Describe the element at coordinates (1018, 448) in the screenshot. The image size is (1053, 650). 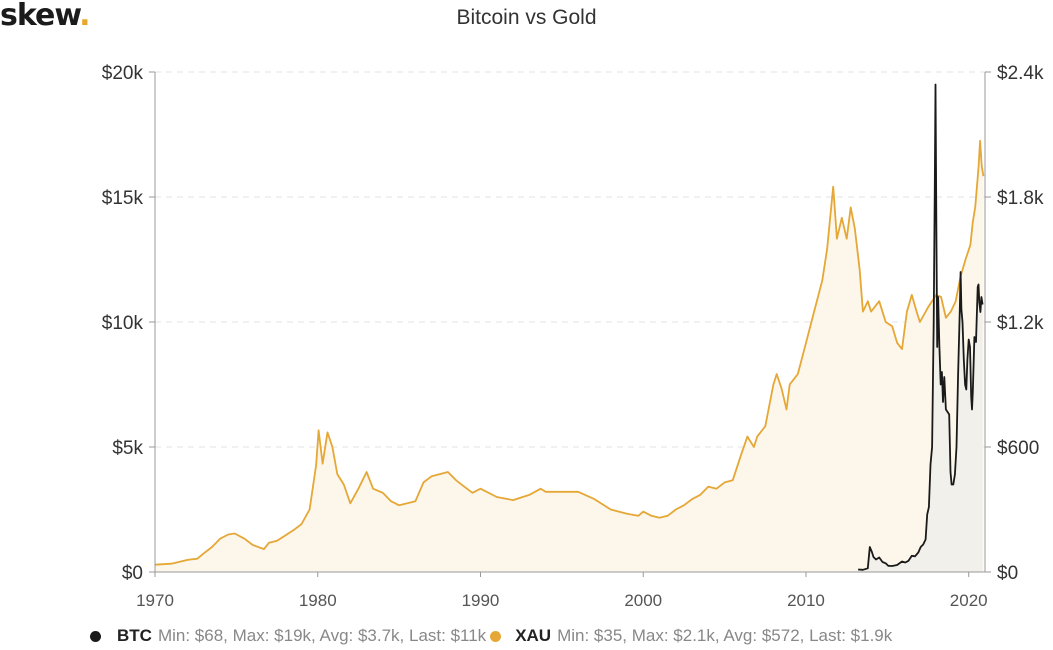
I see `y-right-tick-label: $600` at that location.